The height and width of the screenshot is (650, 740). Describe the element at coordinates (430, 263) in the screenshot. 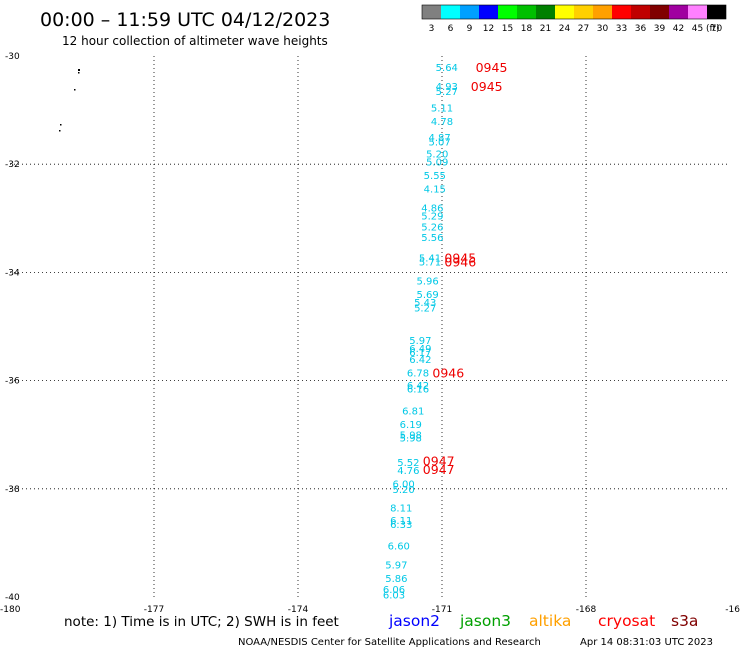

I see `swh-label: 5.71` at that location.